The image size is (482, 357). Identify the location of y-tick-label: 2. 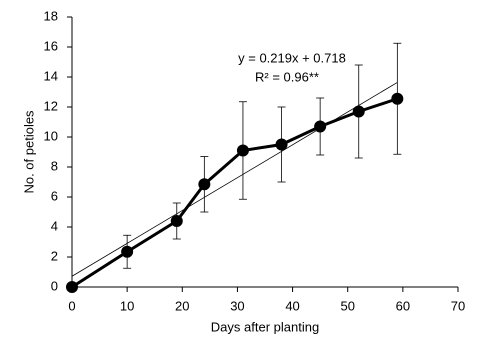
(54, 255).